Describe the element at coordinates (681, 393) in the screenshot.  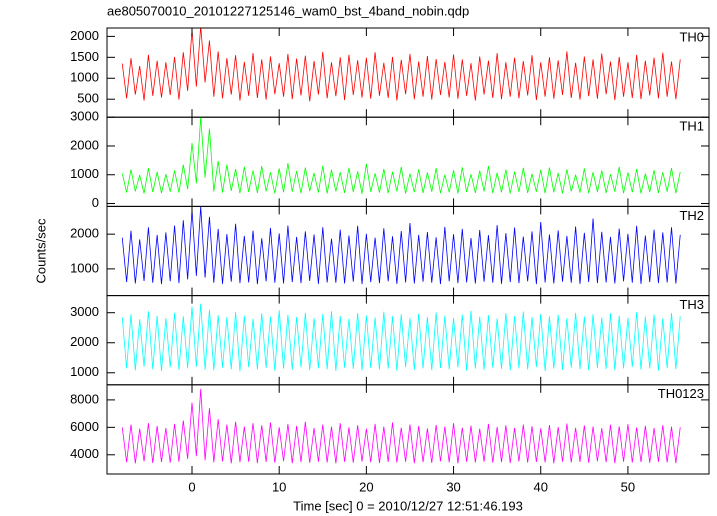
I see `panel-label: TH0123` at that location.